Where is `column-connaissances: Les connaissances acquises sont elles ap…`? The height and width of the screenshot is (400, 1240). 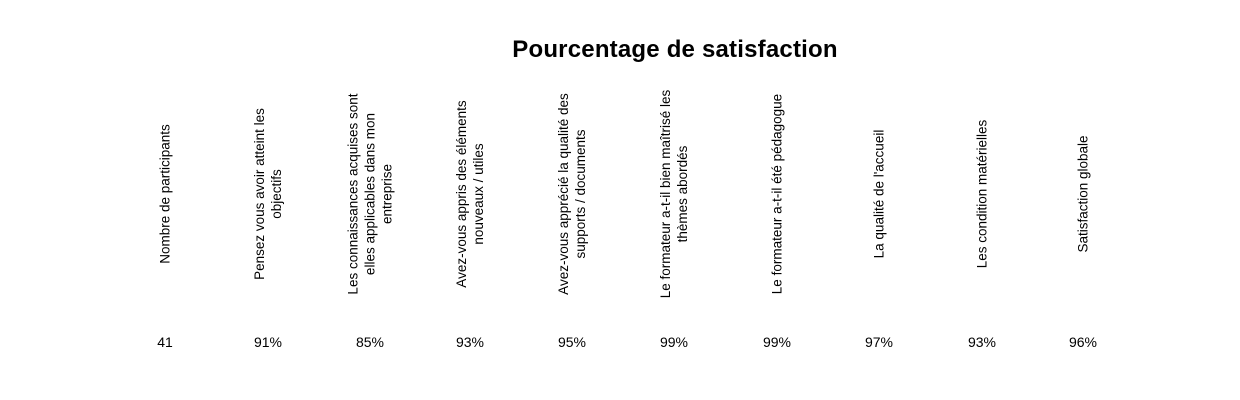
column-connaissances: Les connaissances acquises sont elles ap… is located at coordinates (370, 228).